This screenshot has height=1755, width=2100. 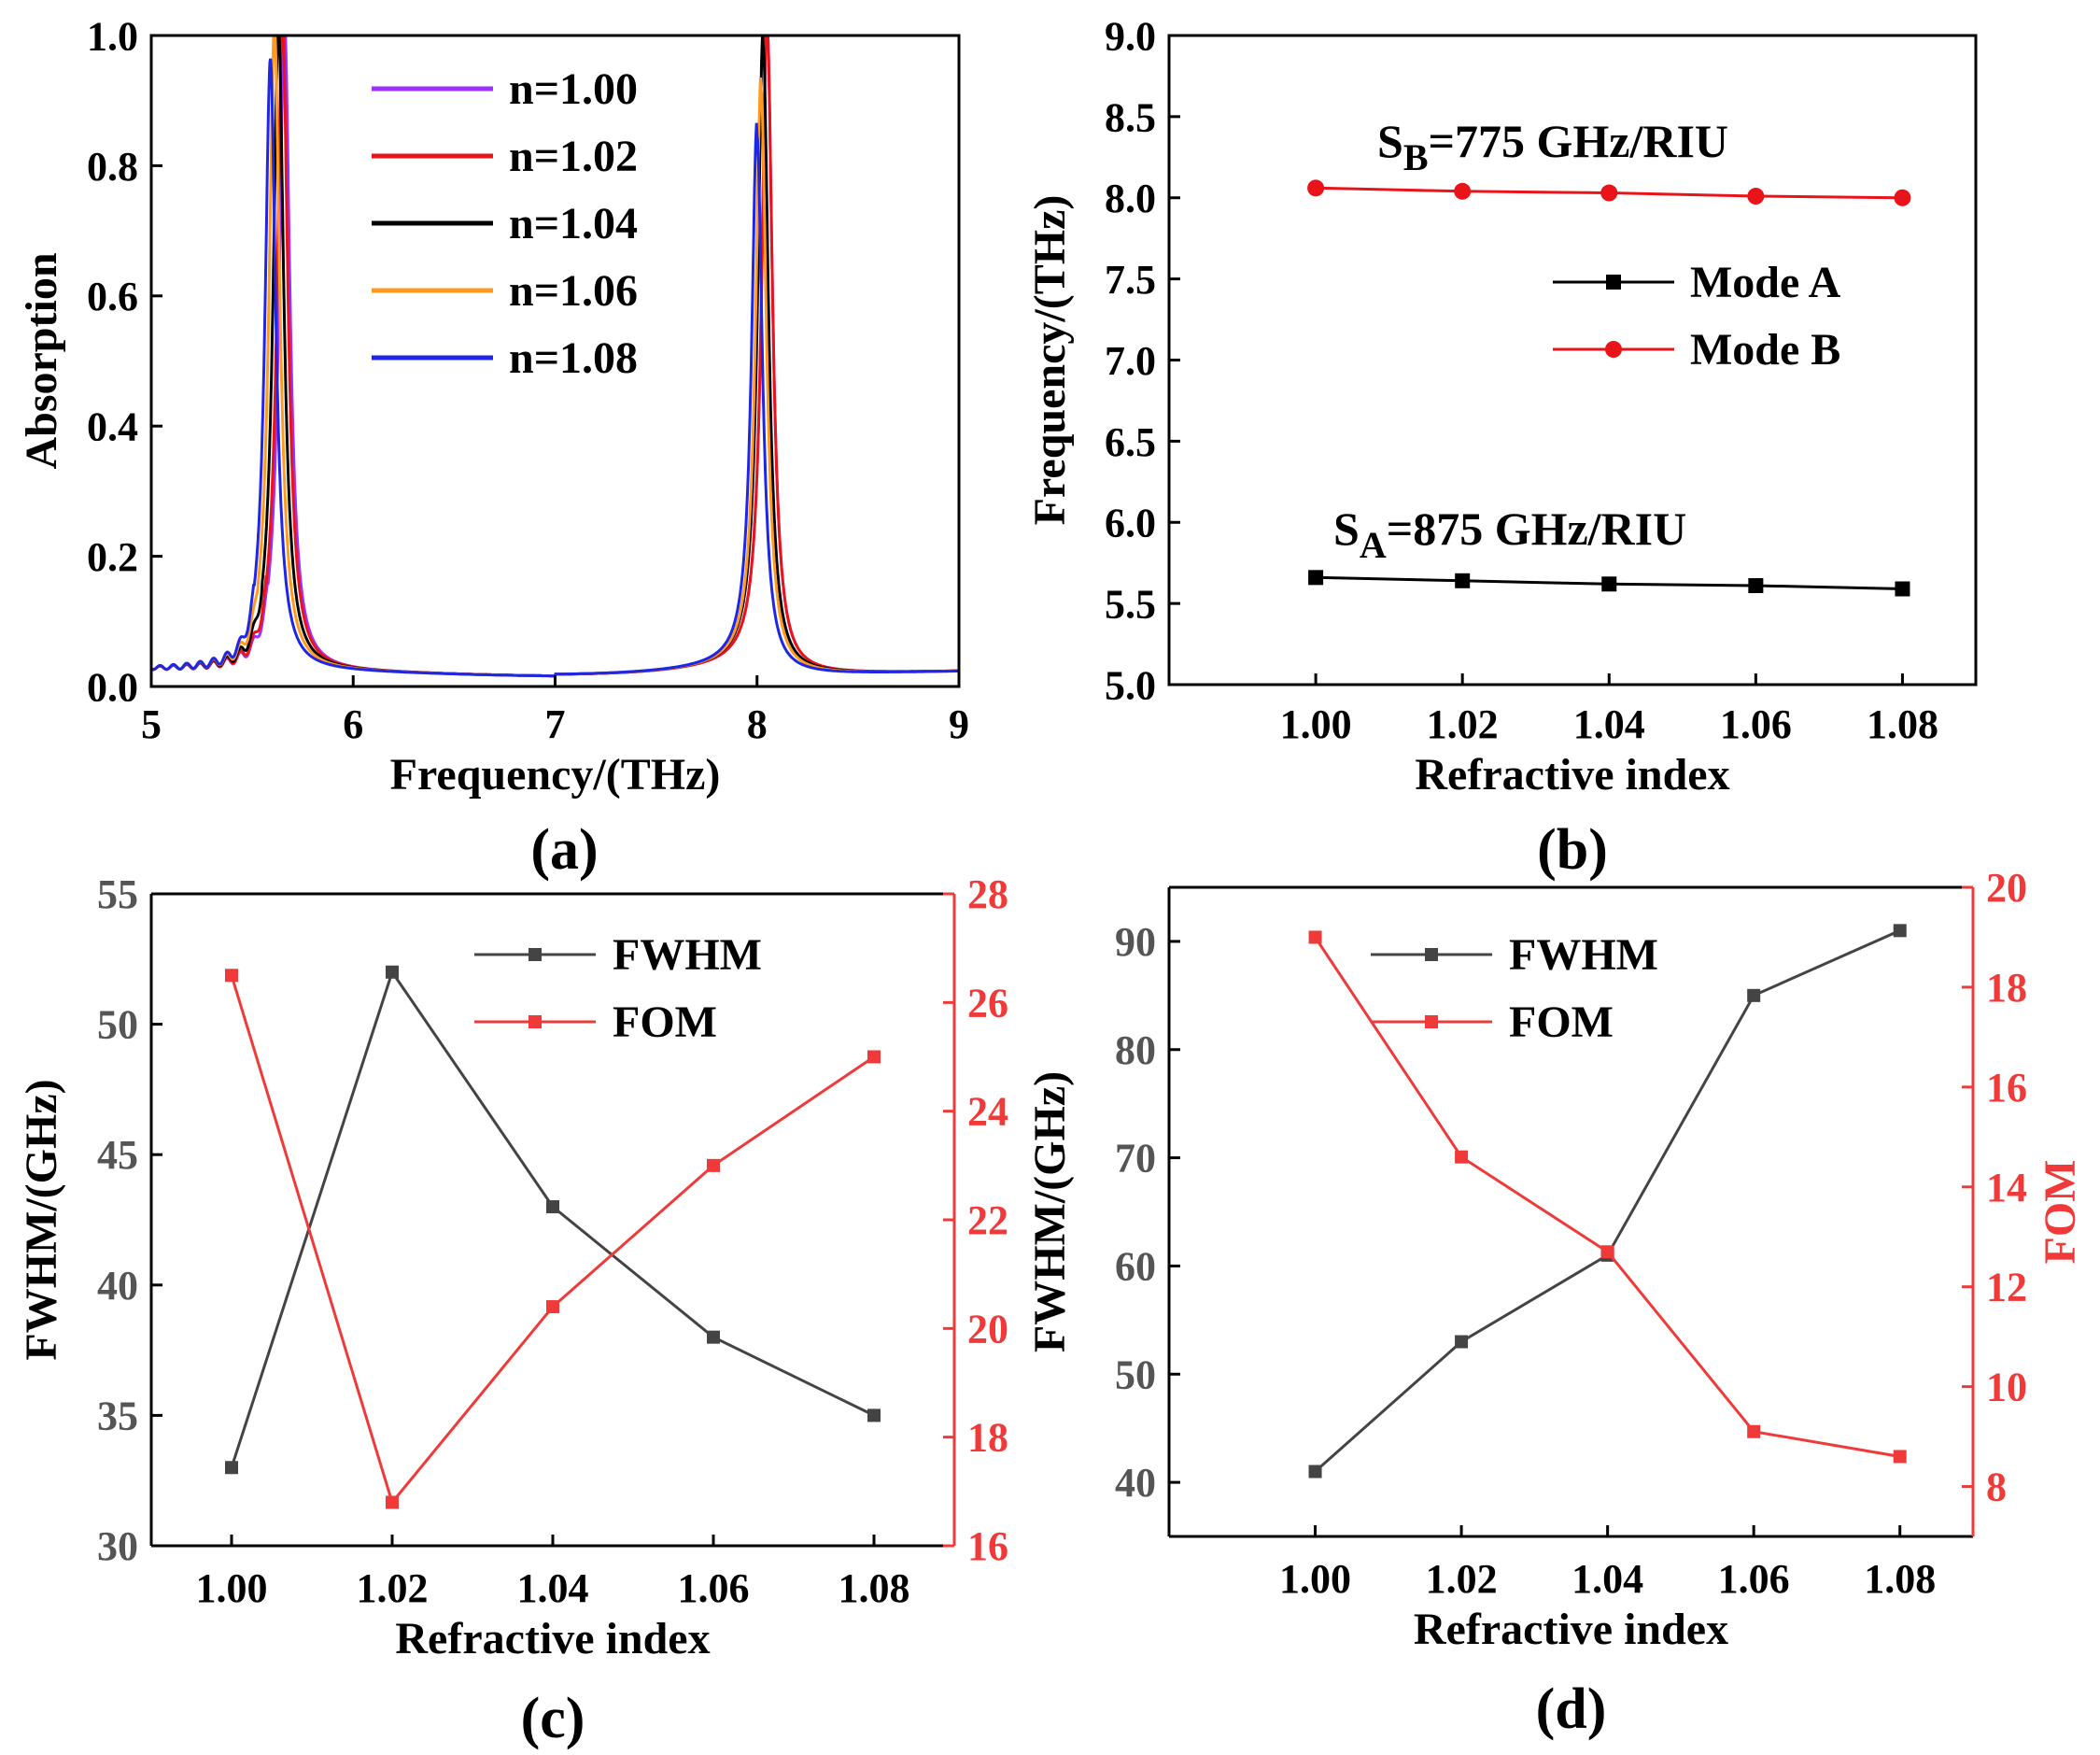 What do you see at coordinates (1130, 117) in the screenshot?
I see `y-tick-label: 8.5` at bounding box center [1130, 117].